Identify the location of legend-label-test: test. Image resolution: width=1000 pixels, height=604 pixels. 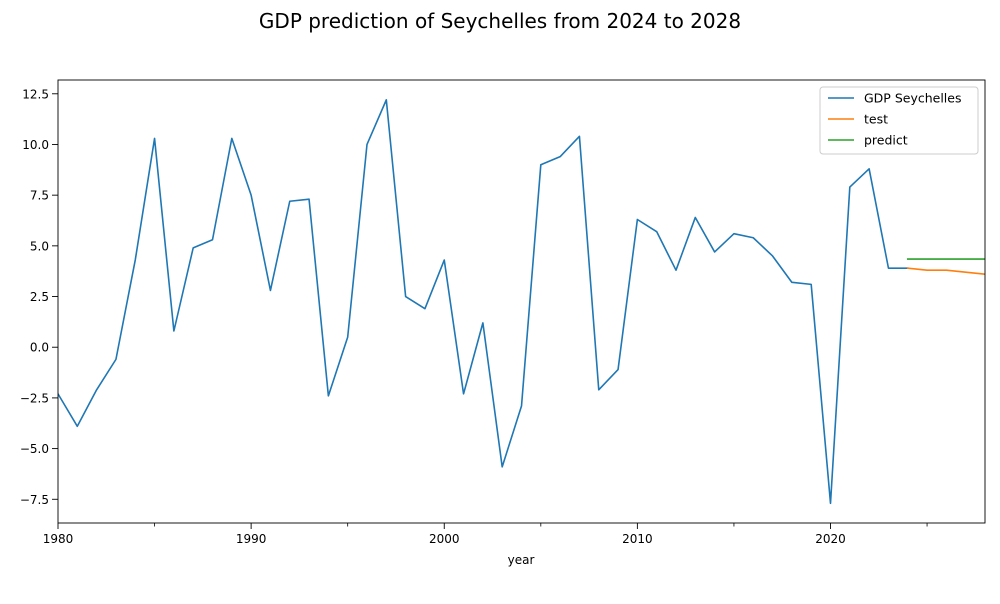
(876, 119).